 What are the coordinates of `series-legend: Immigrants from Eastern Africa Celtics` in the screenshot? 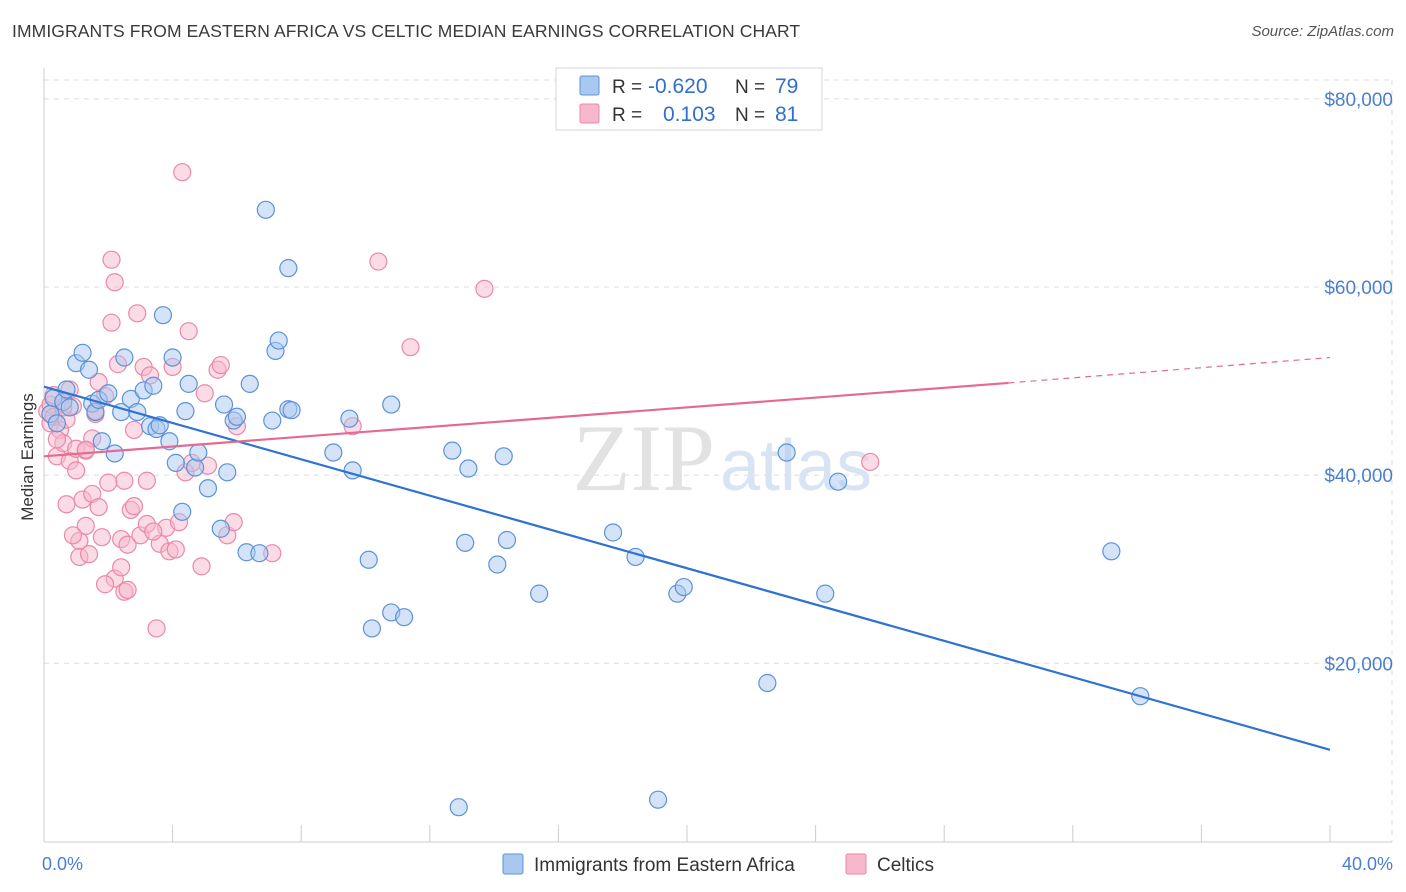 It's located at (718, 864).